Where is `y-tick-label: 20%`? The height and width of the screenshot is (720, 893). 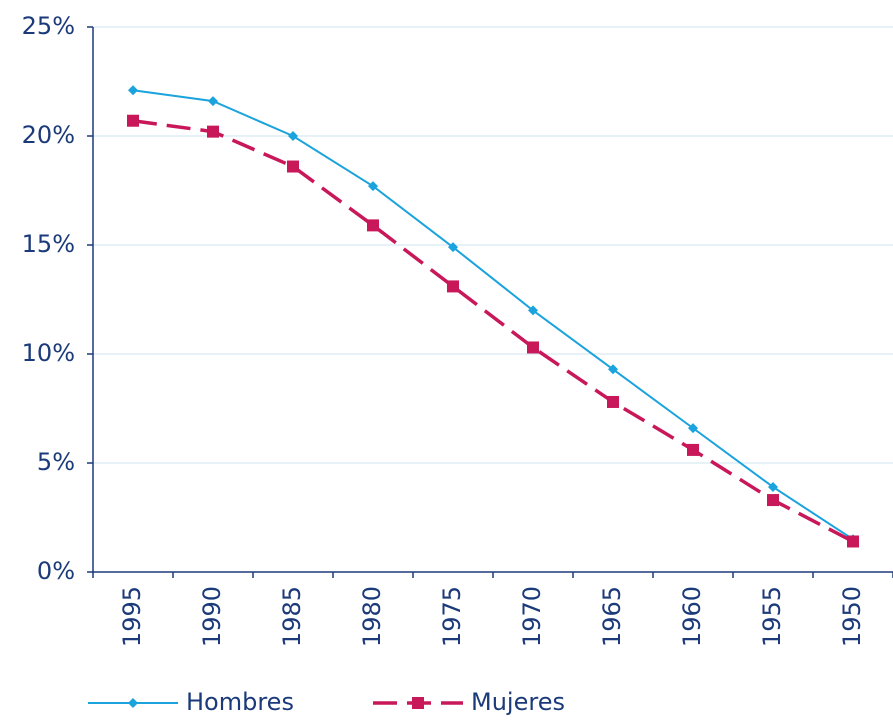 y-tick-label: 20% is located at coordinates (48, 135).